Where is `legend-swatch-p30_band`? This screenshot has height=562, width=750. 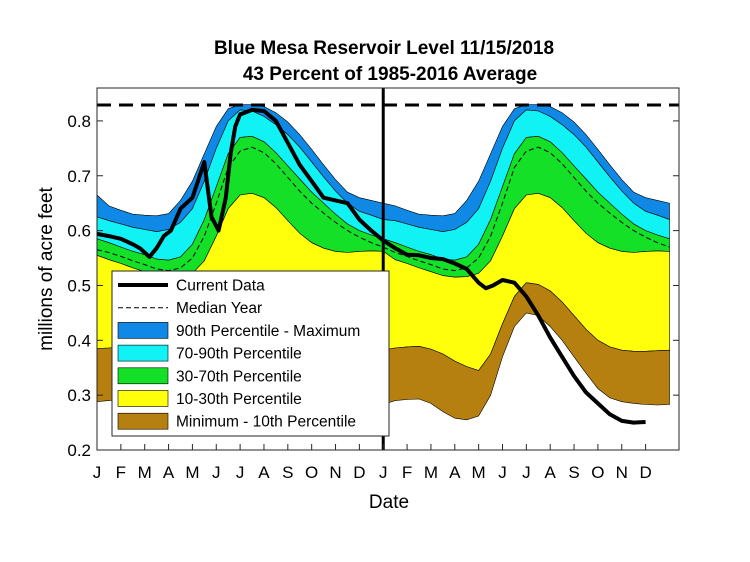
legend-swatch-p30_band is located at coordinates (143, 398).